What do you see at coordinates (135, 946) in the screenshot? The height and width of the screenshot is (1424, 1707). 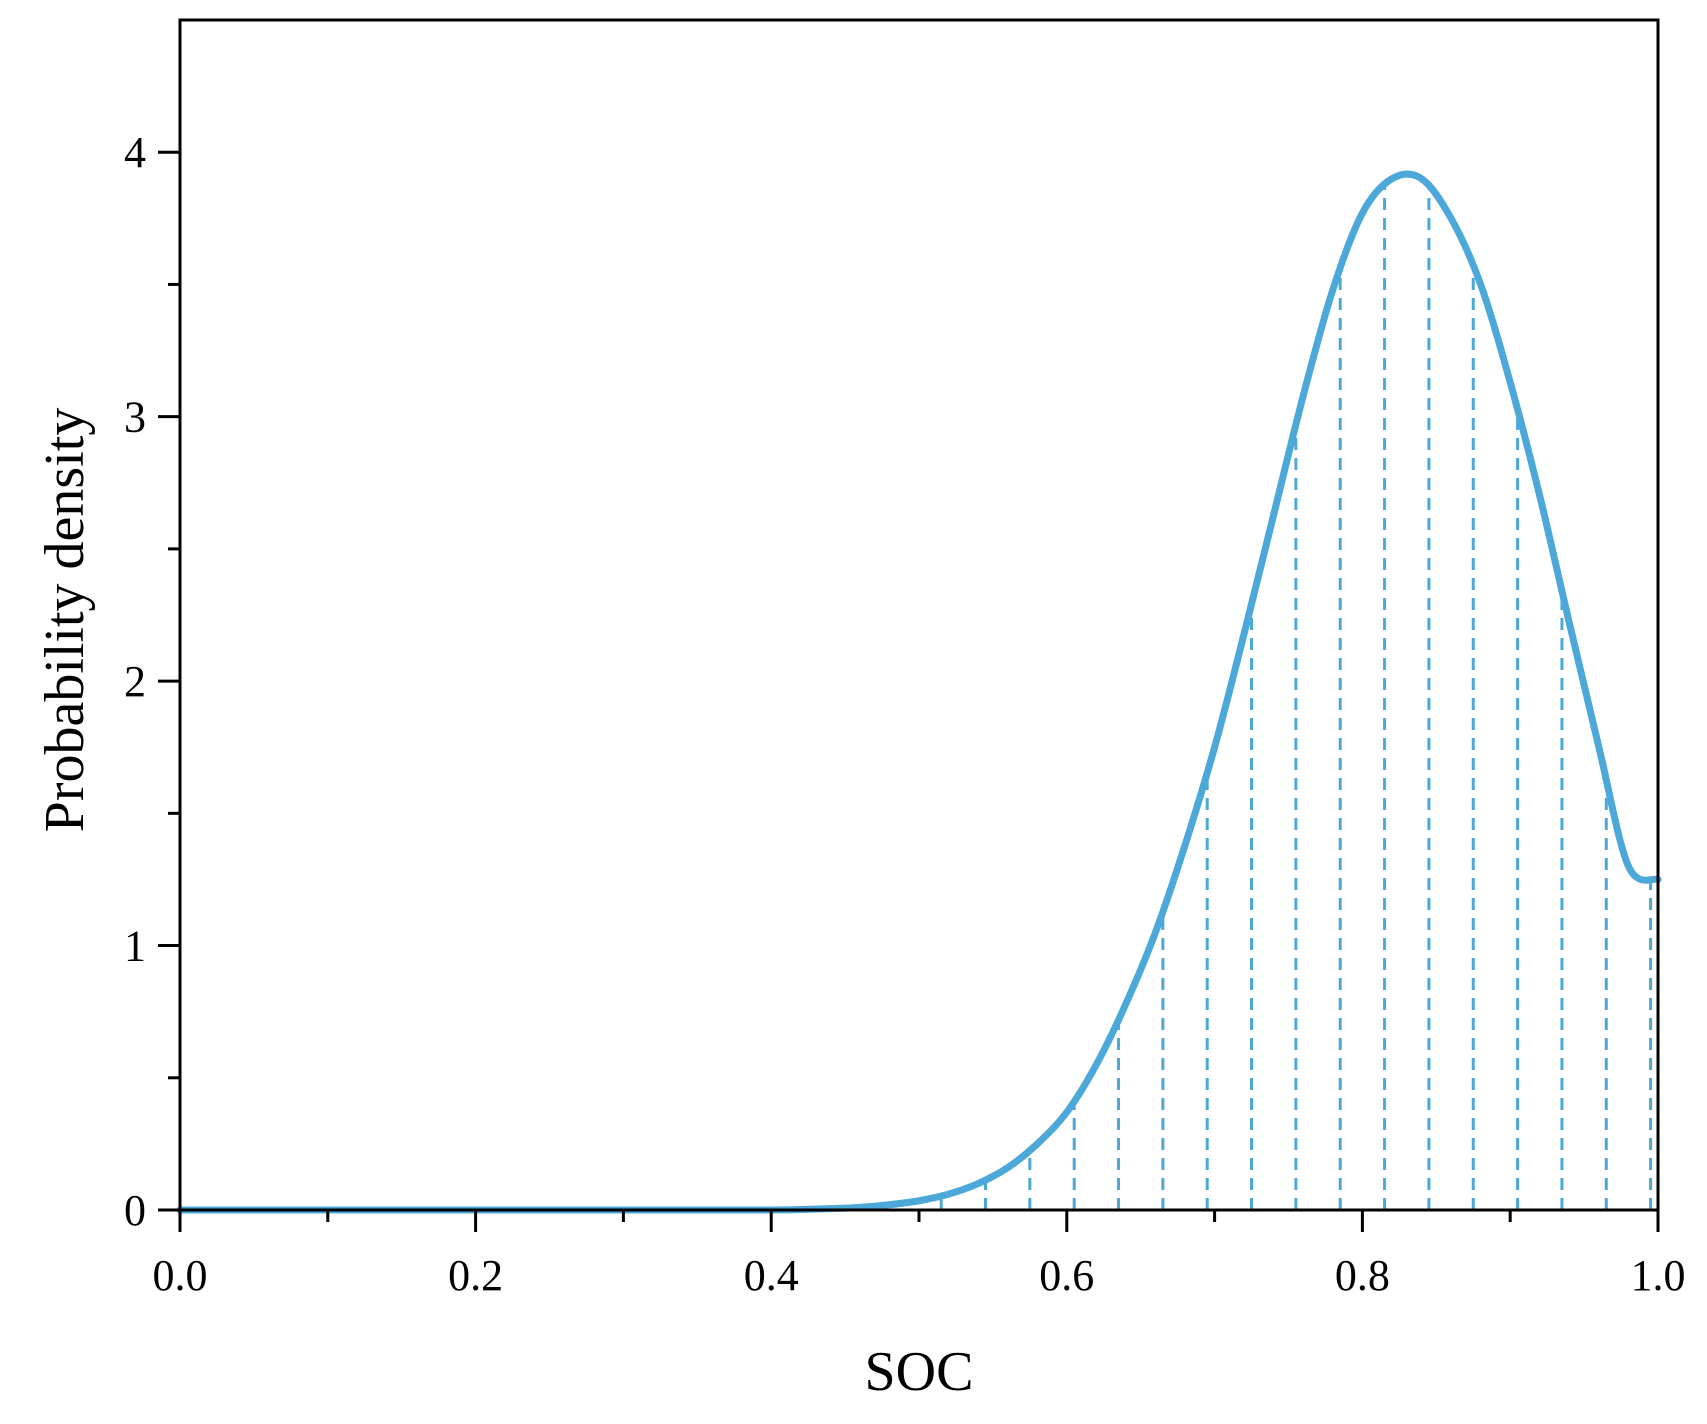 I see `y-tick-label: 1` at bounding box center [135, 946].